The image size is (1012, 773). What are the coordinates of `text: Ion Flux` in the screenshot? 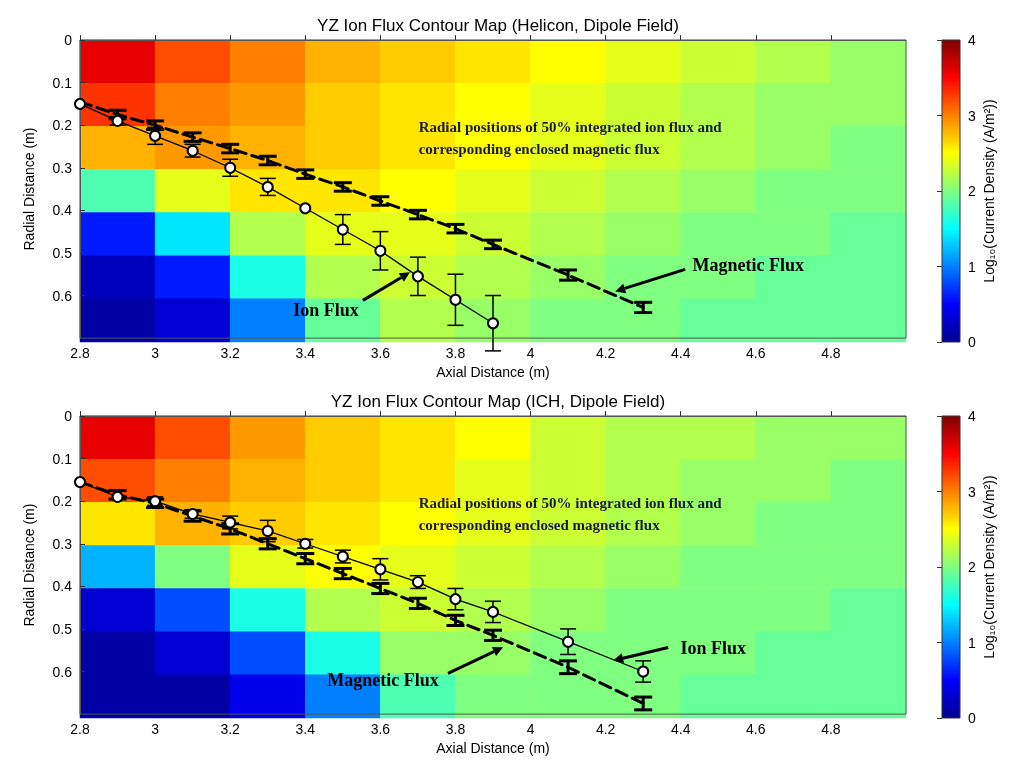 It's located at (326, 310).